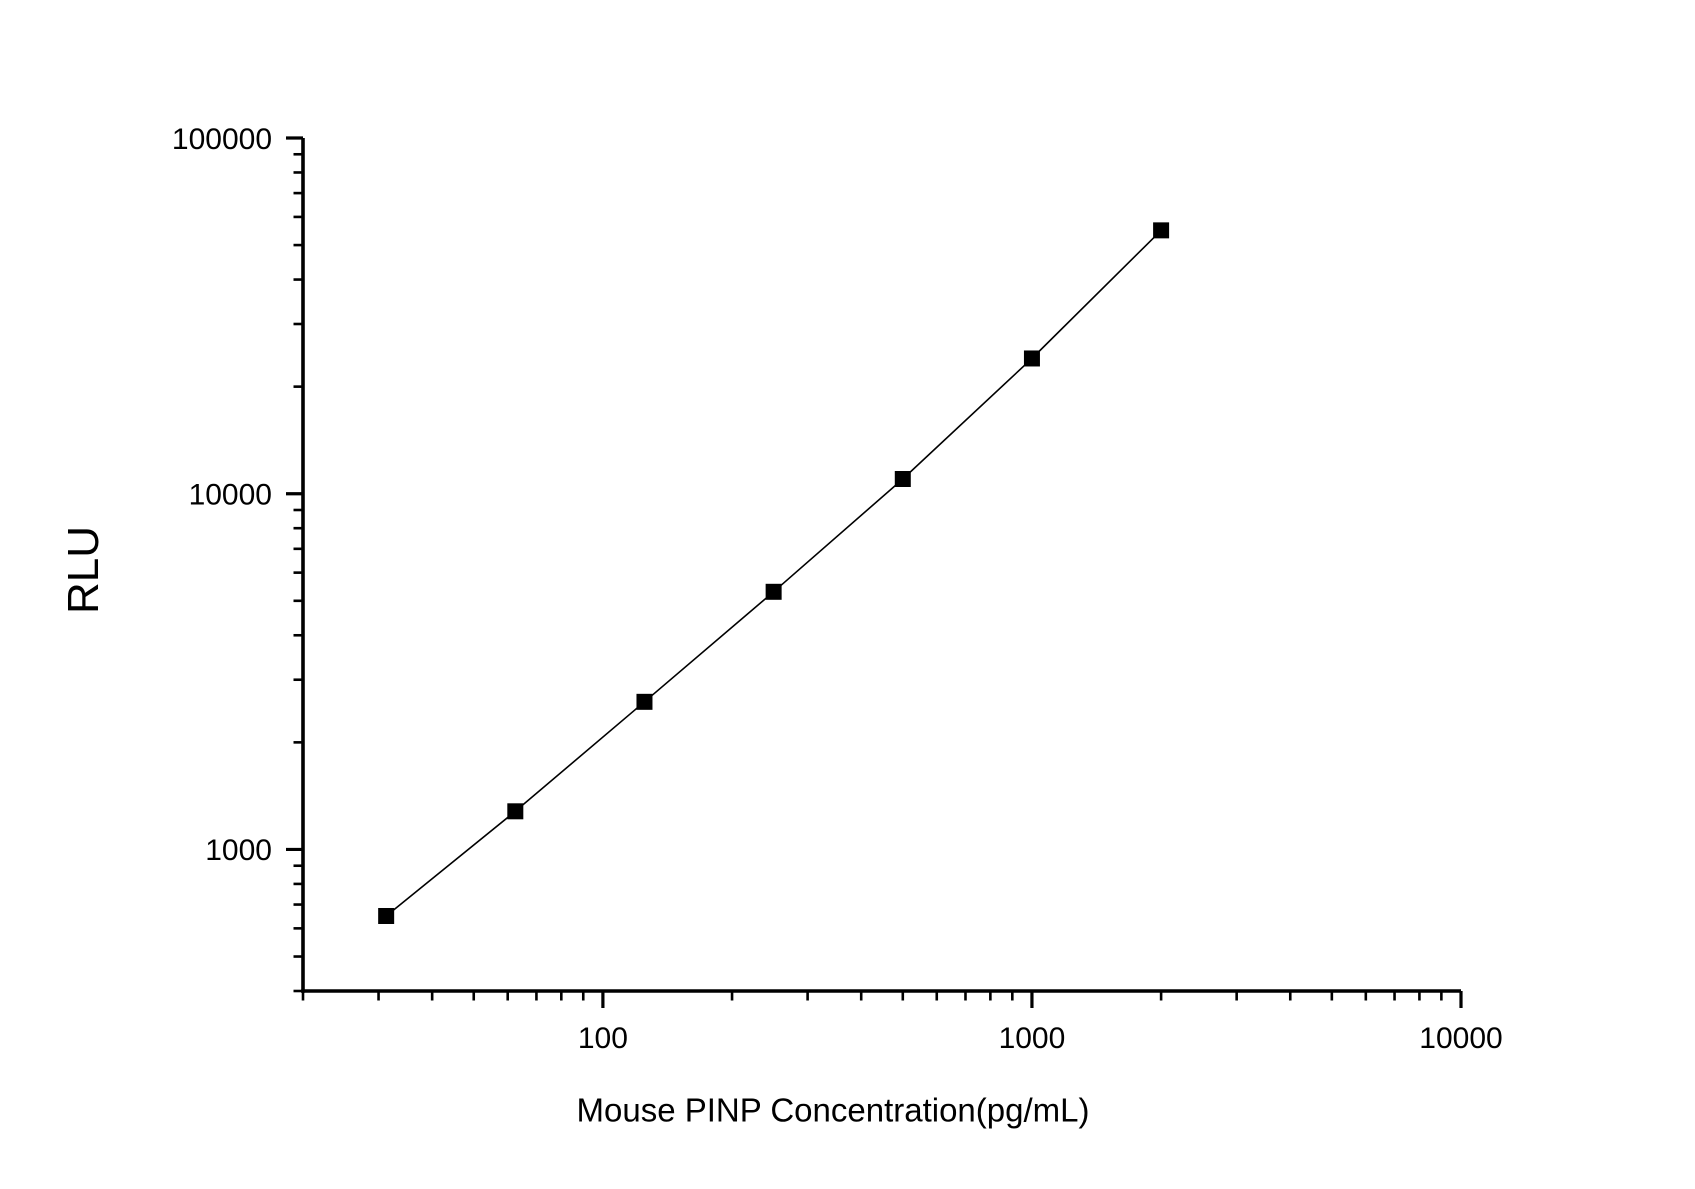 Image resolution: width=1695 pixels, height=1189 pixels. What do you see at coordinates (1032, 1038) in the screenshot?
I see `x-tick-label: 1000` at bounding box center [1032, 1038].